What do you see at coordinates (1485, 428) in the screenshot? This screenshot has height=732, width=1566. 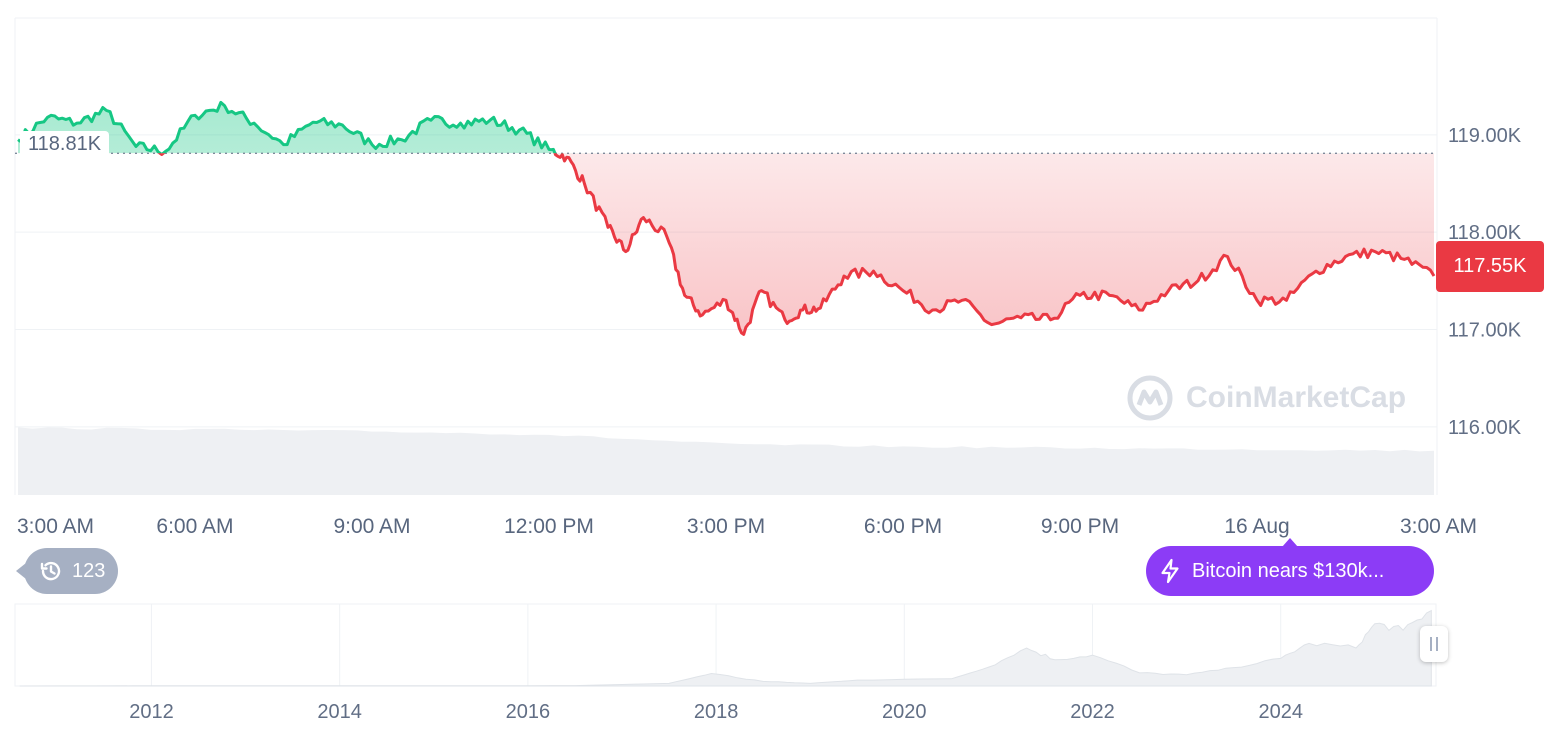 I see `y-tick-label: 116.00K` at bounding box center [1485, 428].